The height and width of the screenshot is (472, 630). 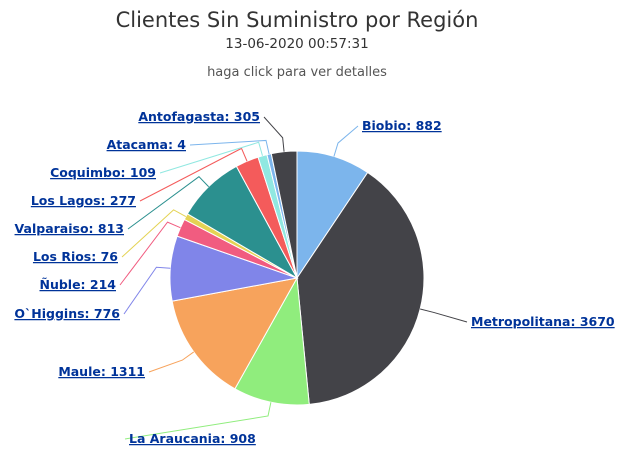 I want to click on data-label-biobio: Biobio: 882, so click(x=402, y=125).